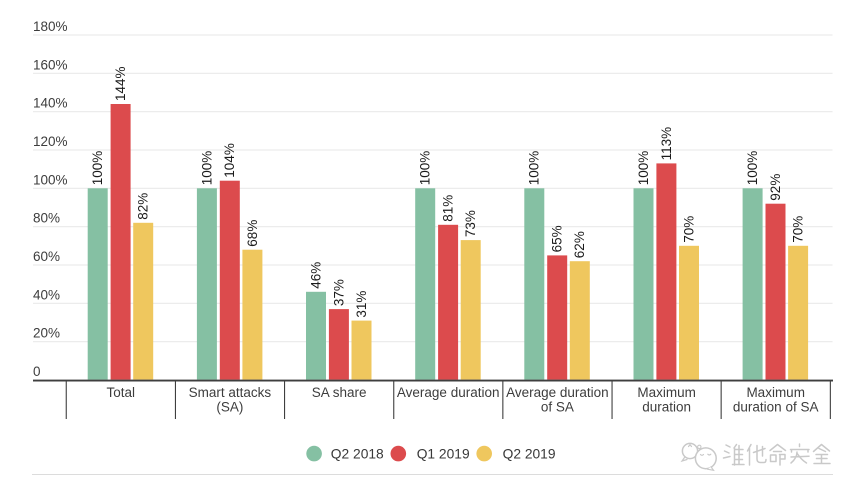 Image resolution: width=856 pixels, height=494 pixels. I want to click on svg-text: duration of SA, so click(776, 406).